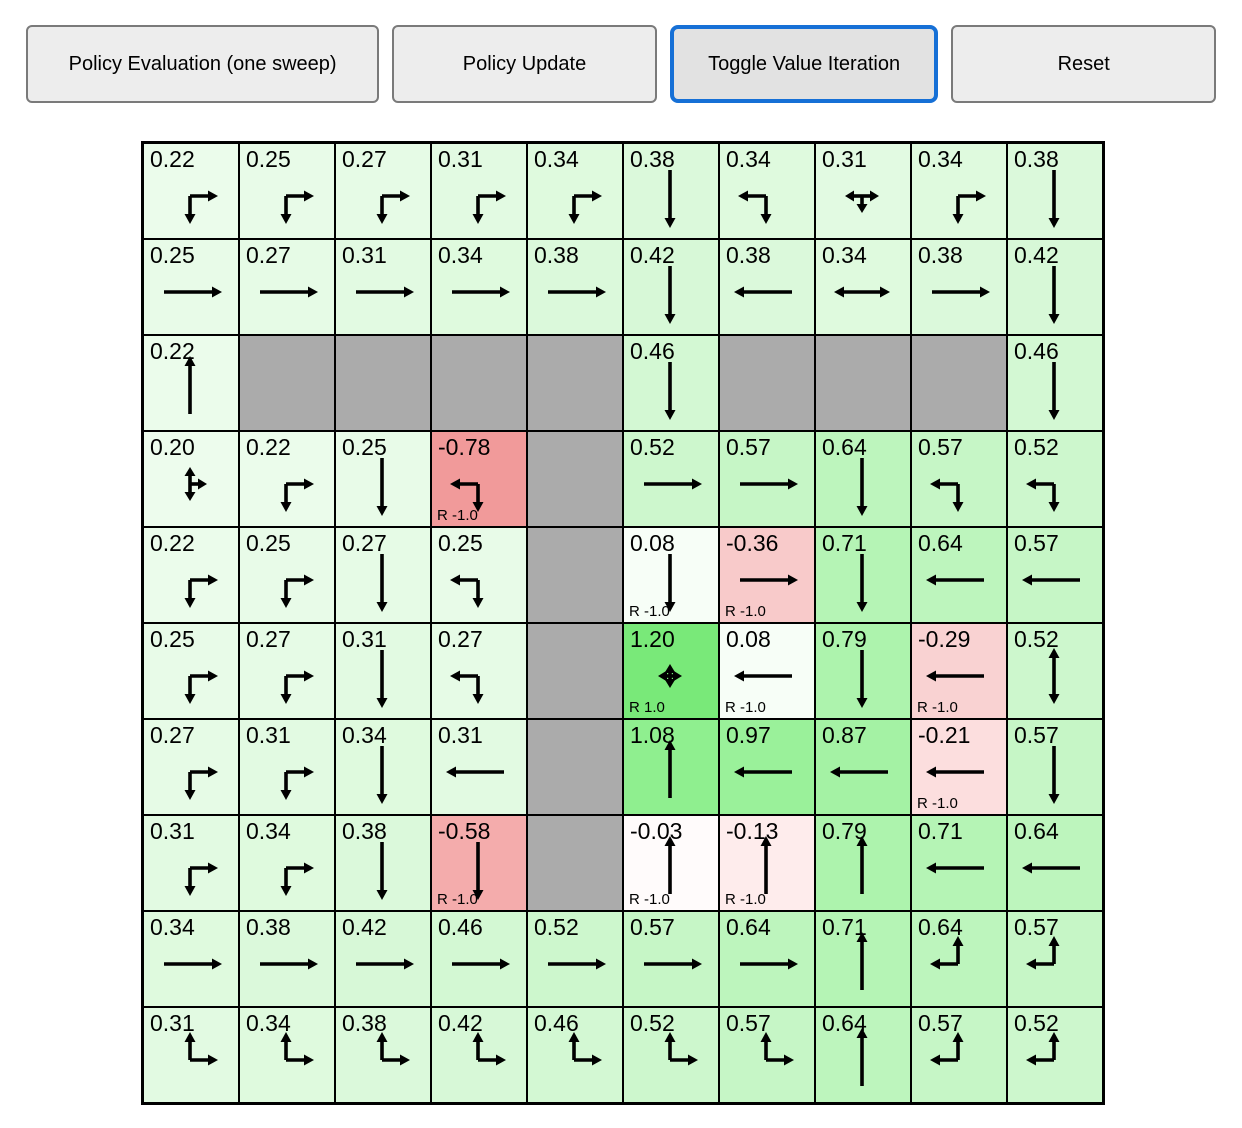 This screenshot has width=1242, height=1128. Describe the element at coordinates (479, 479) in the screenshot. I see `grid-cell: -0.78 R -1.0` at that location.